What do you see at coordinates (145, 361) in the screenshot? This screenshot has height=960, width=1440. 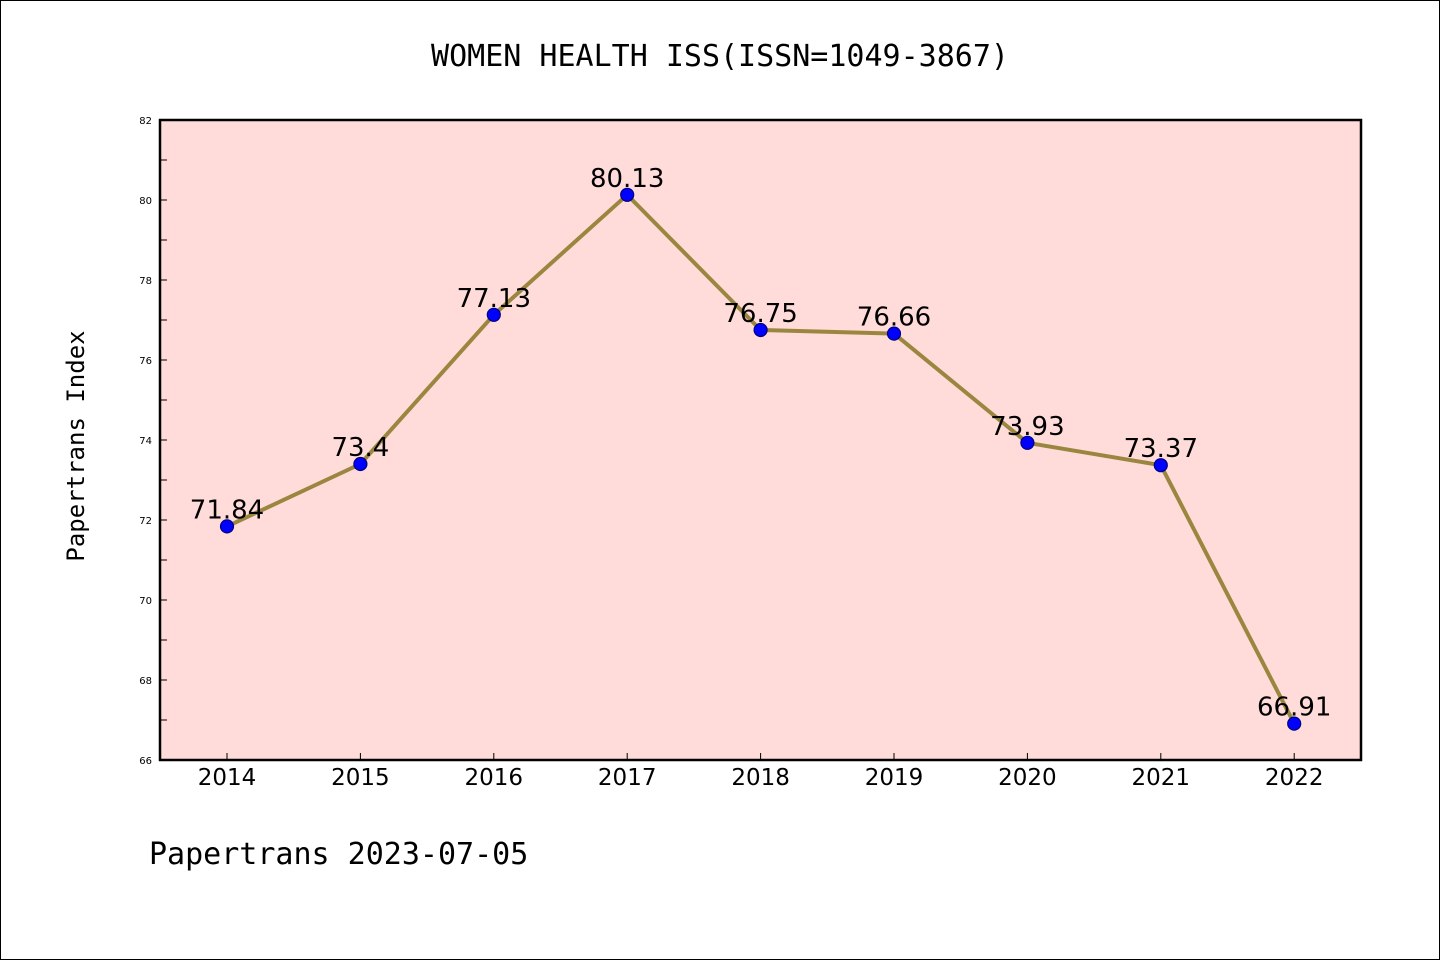 I see `y-tick-label: 76` at bounding box center [145, 361].